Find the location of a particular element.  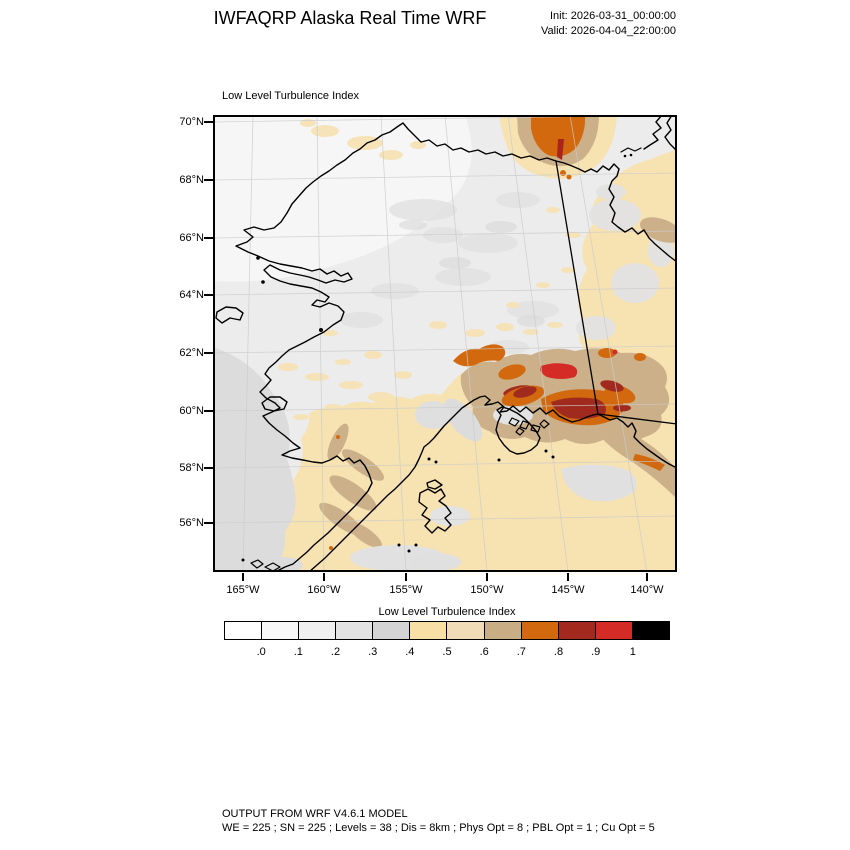

lon-tick-label: 155°W is located at coordinates (406, 590).